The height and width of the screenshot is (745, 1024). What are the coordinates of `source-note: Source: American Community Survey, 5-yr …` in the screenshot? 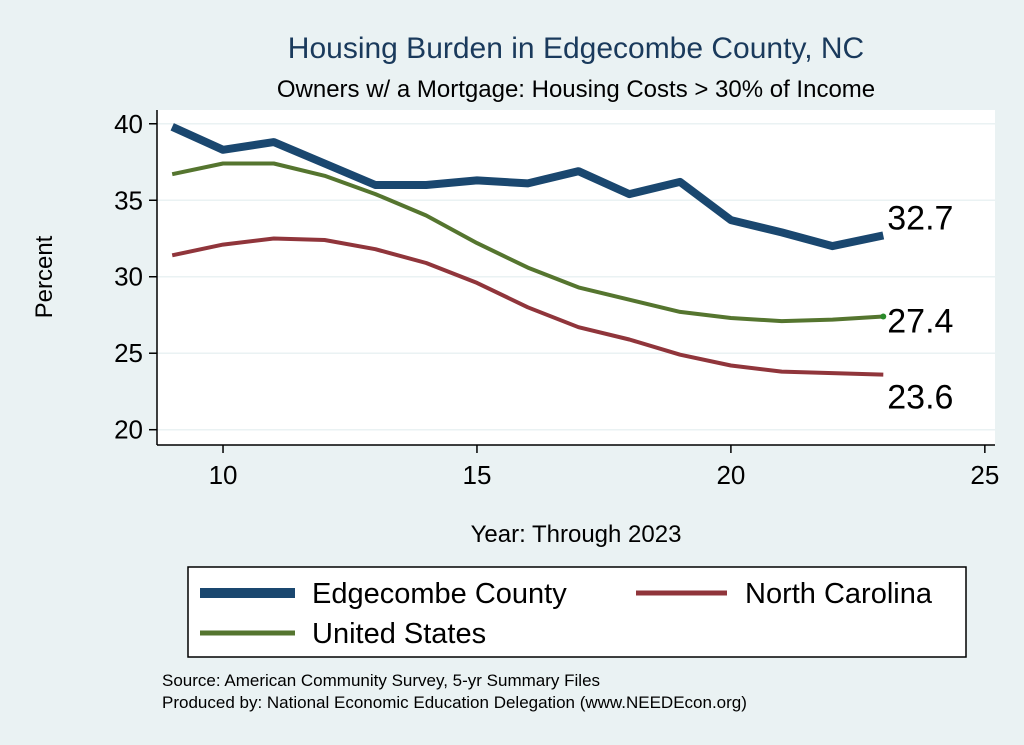 It's located at (381, 680).